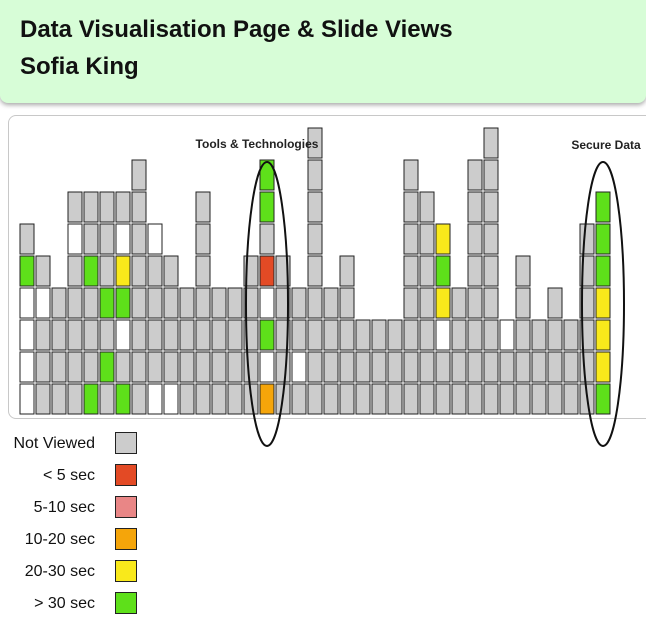  I want to click on page-title: Data Visualisation Page & Slide Views, so click(236, 29).